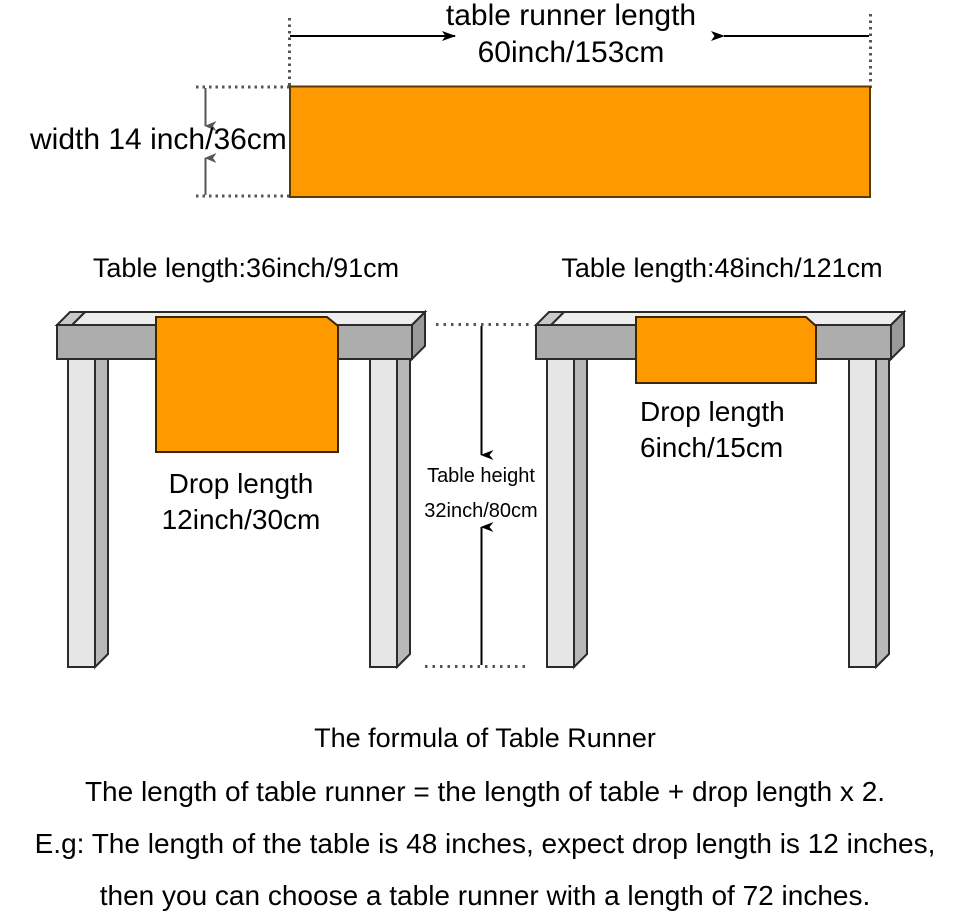 The height and width of the screenshot is (913, 971). I want to click on formula-title: The formula of Table Runner, so click(485, 738).